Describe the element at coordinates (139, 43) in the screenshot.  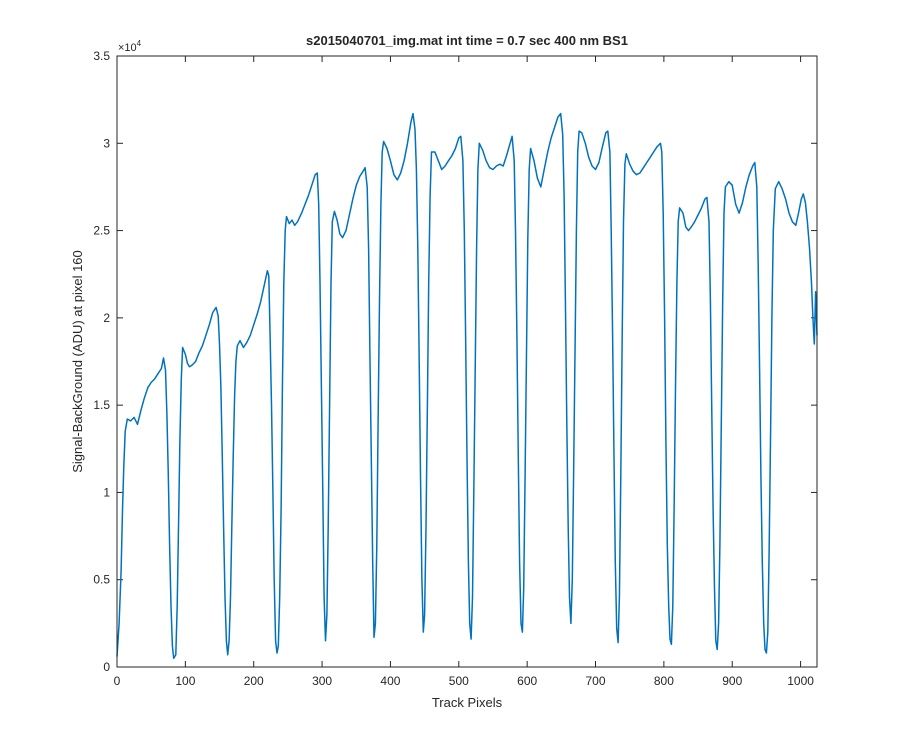
I see `y-axis-exponent-power: 4` at that location.